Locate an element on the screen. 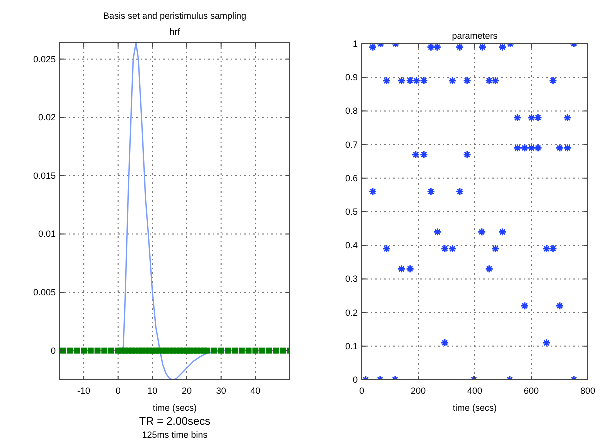  y-tick-label: 0.7 is located at coordinates (351, 145).